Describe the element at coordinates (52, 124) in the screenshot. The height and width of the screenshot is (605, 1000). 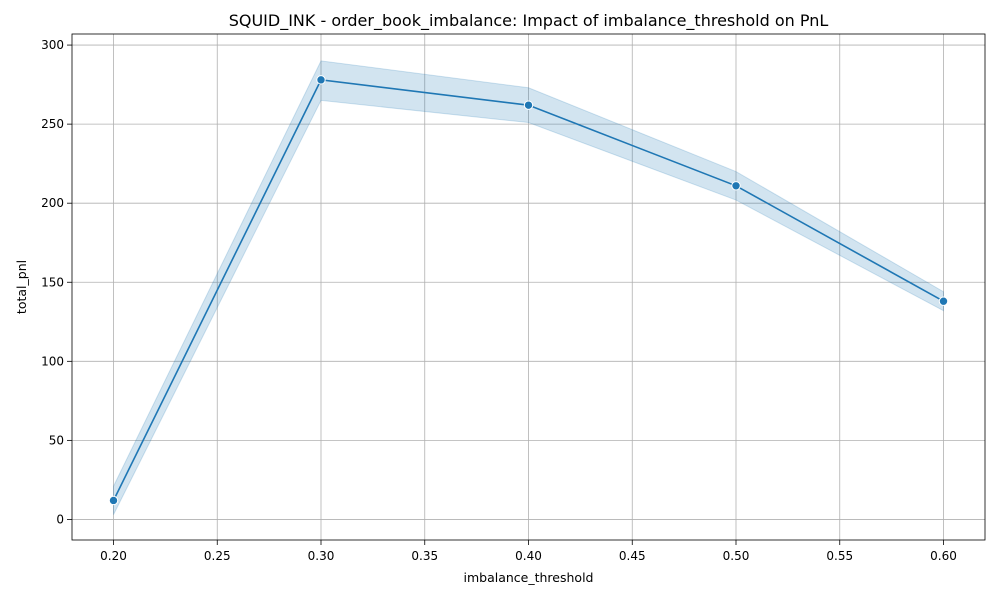
I see `y-tick-label: 250` at that location.